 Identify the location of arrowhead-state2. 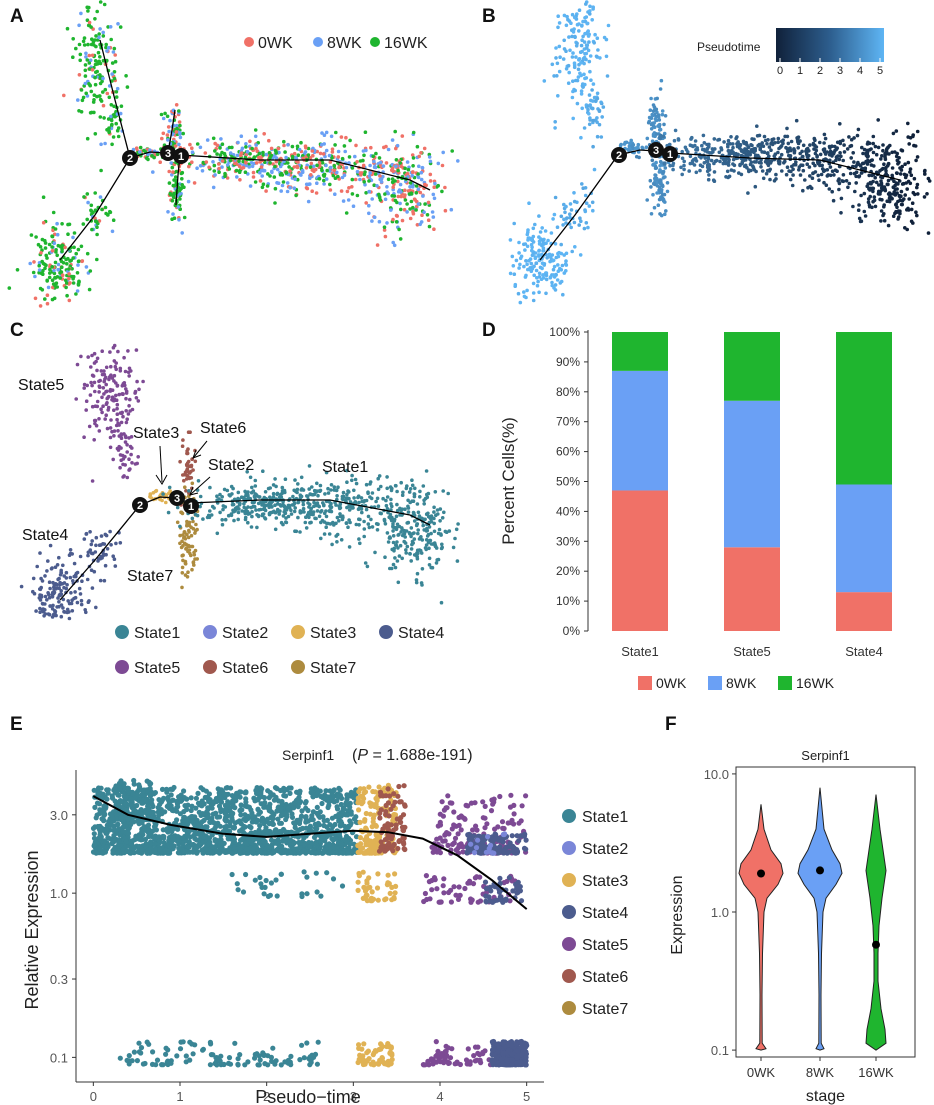
(194, 491).